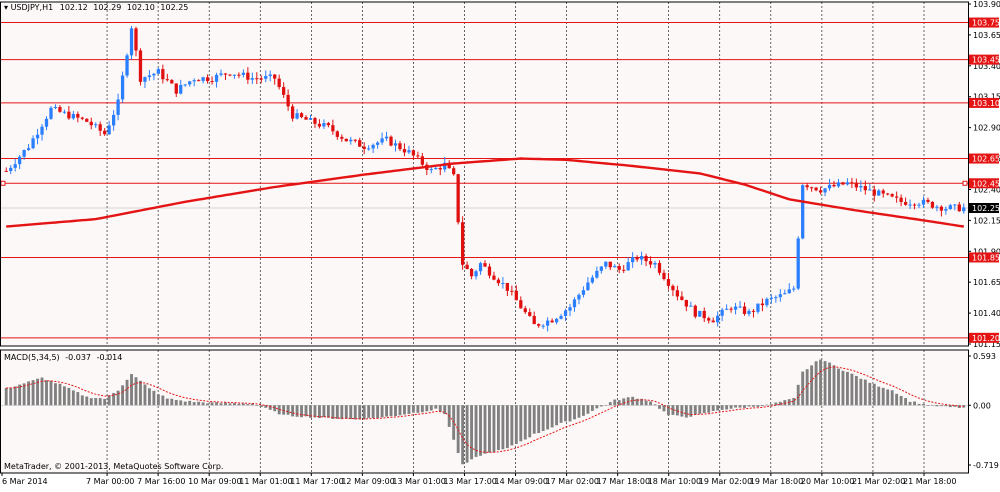 Image resolution: width=1000 pixels, height=492 pixels. I want to click on chart-collapse-icon: ▾, so click(7, 7).